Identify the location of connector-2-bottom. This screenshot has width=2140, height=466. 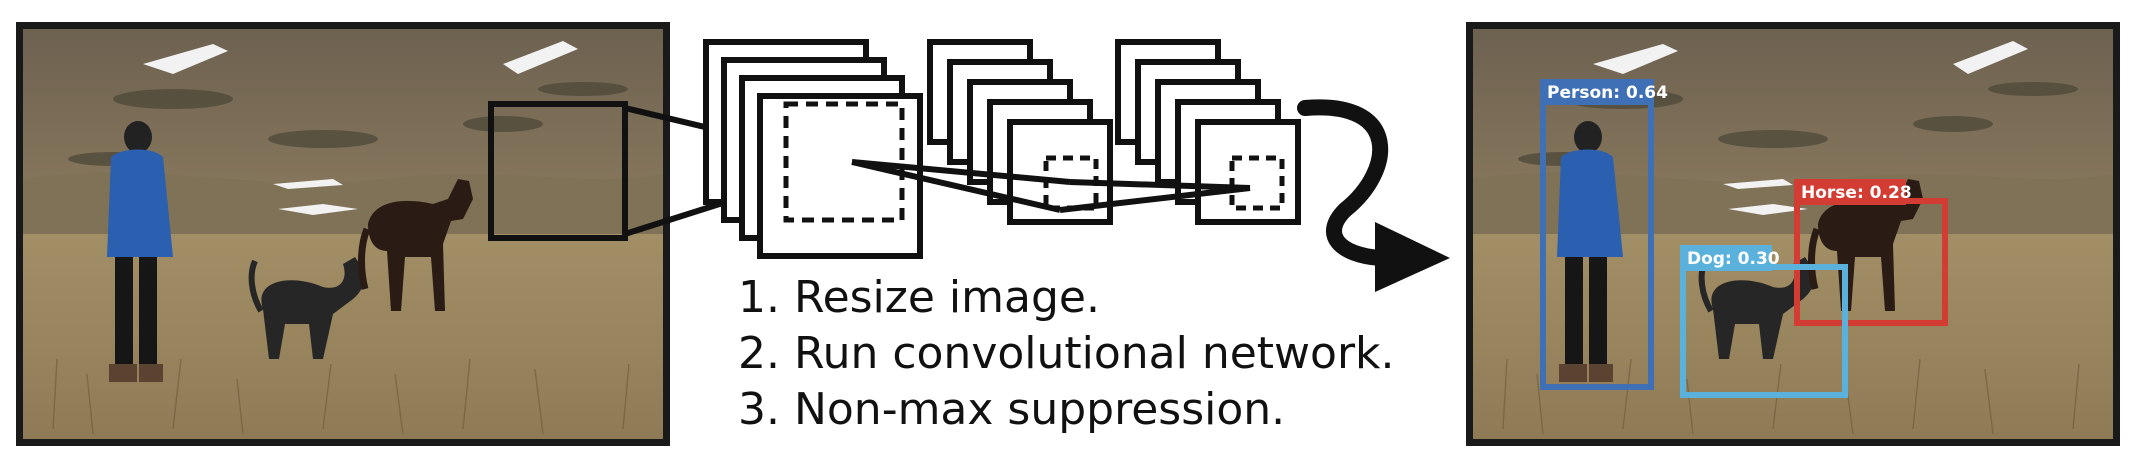
(1155, 199).